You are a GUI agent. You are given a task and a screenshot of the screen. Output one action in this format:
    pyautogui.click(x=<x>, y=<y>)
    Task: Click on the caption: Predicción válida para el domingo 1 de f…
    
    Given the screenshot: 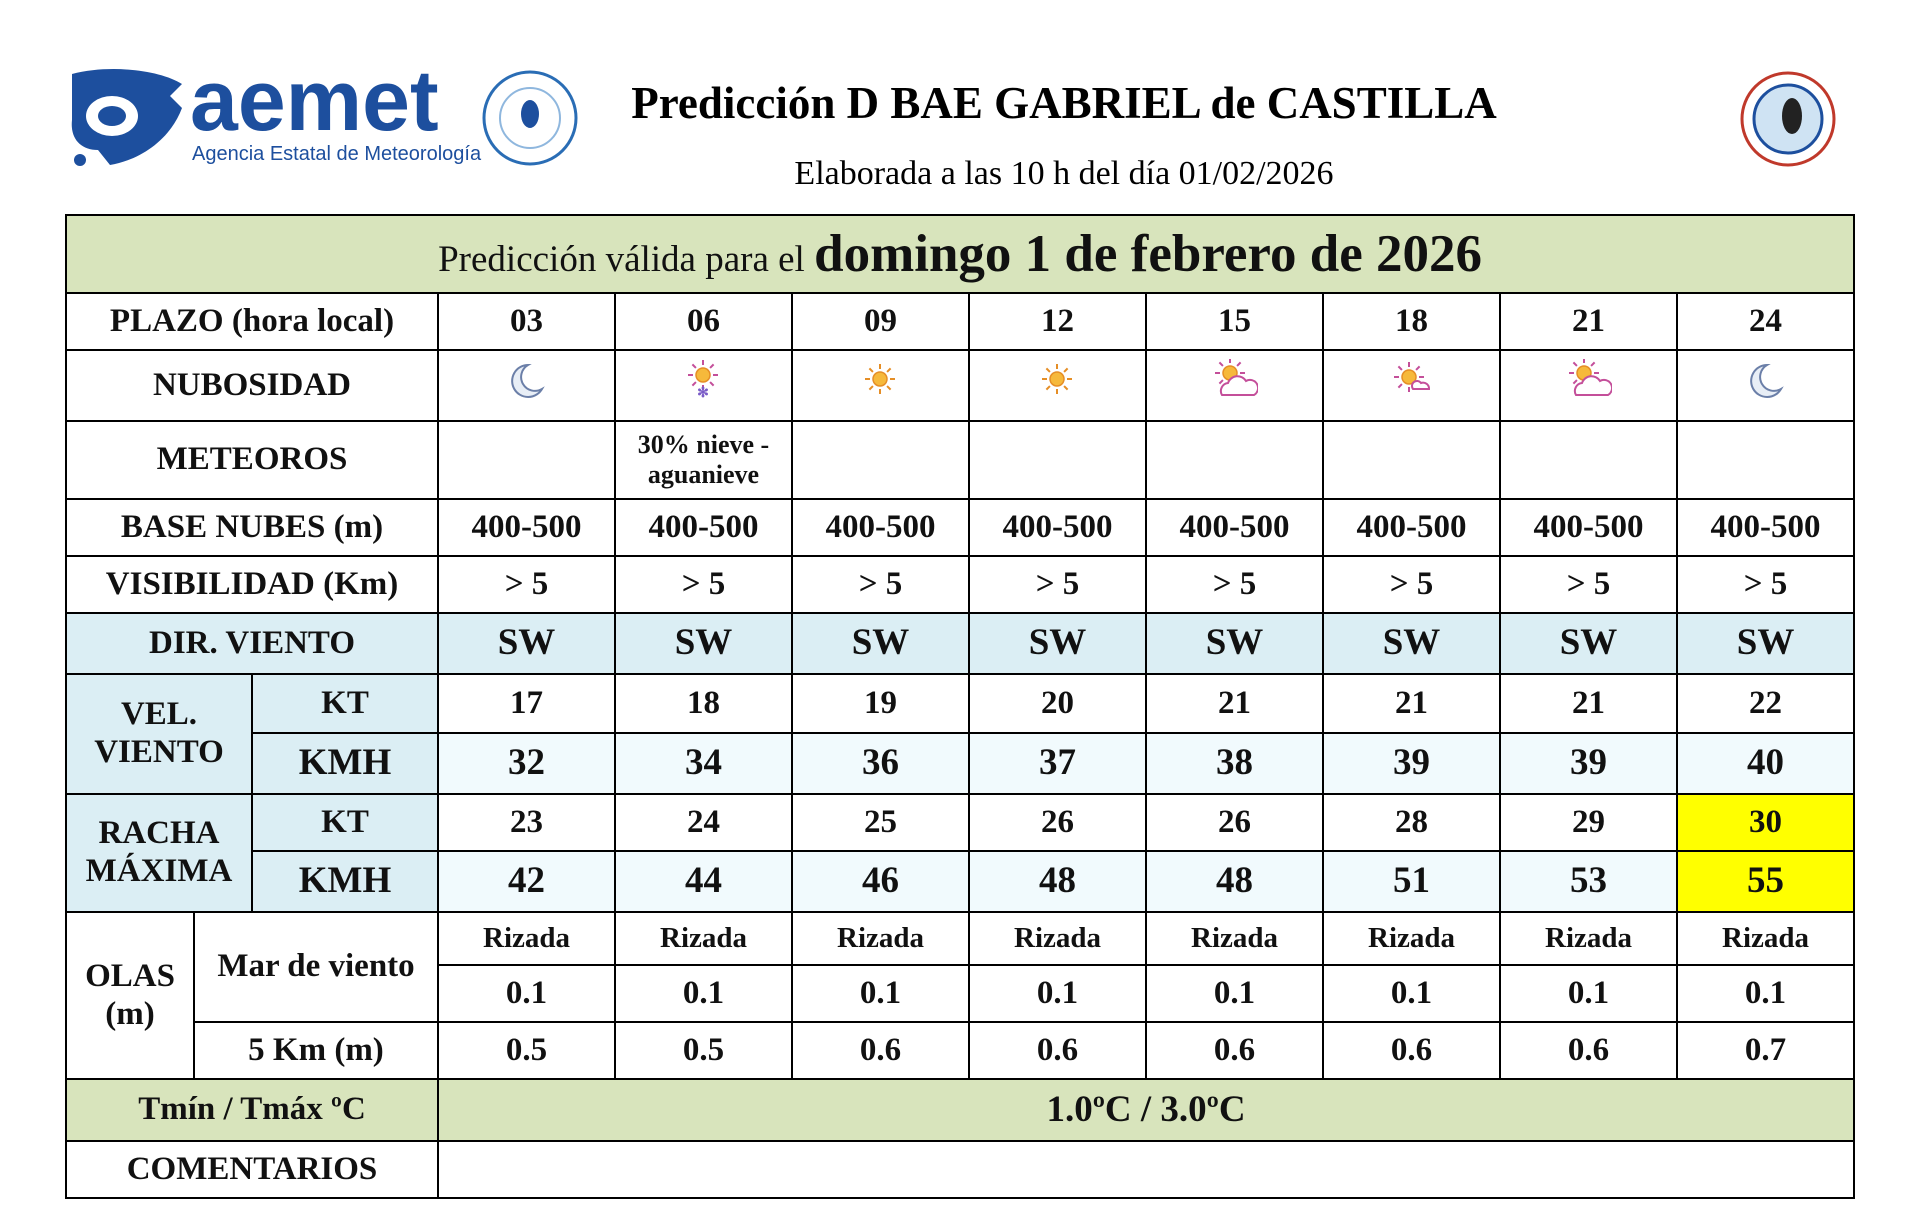 What is the action you would take?
    pyautogui.click(x=960, y=254)
    